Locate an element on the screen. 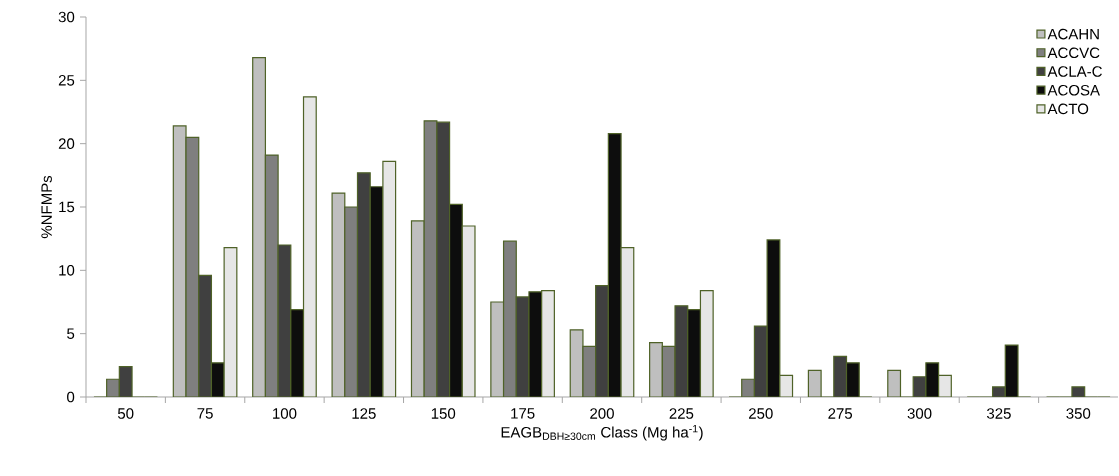  x-tick-label: 100 is located at coordinates (285, 413).